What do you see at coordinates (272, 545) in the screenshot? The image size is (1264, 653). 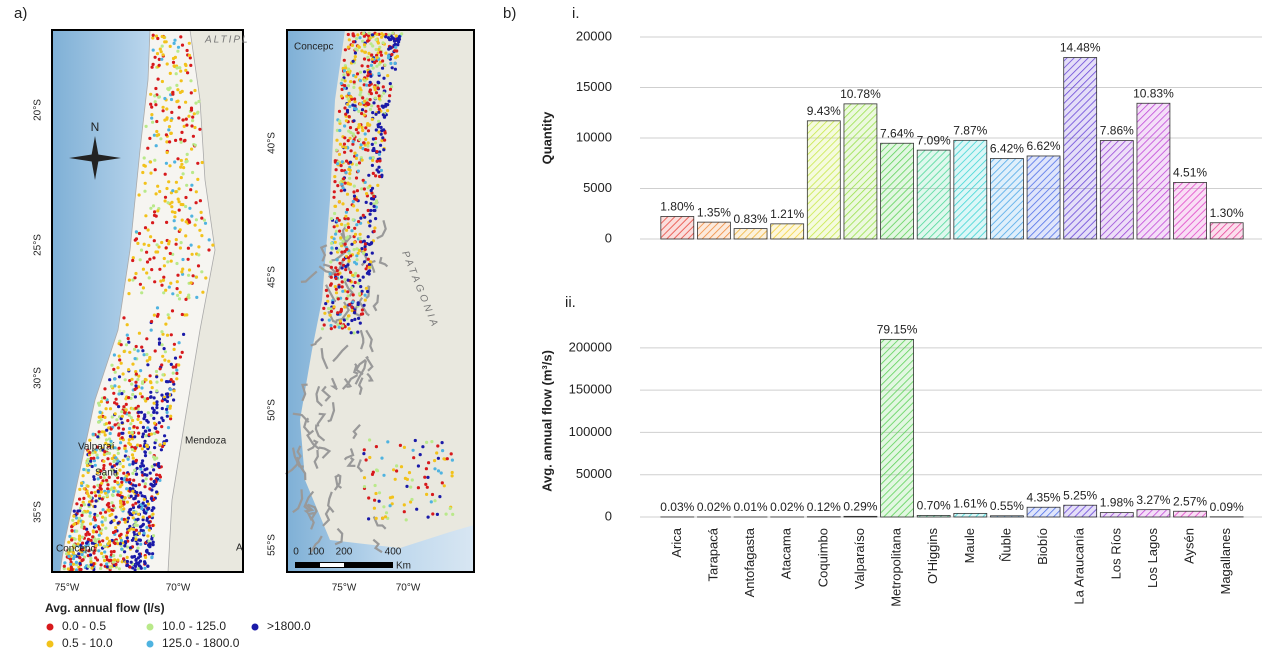 I see `lat-label: 55°S` at bounding box center [272, 545].